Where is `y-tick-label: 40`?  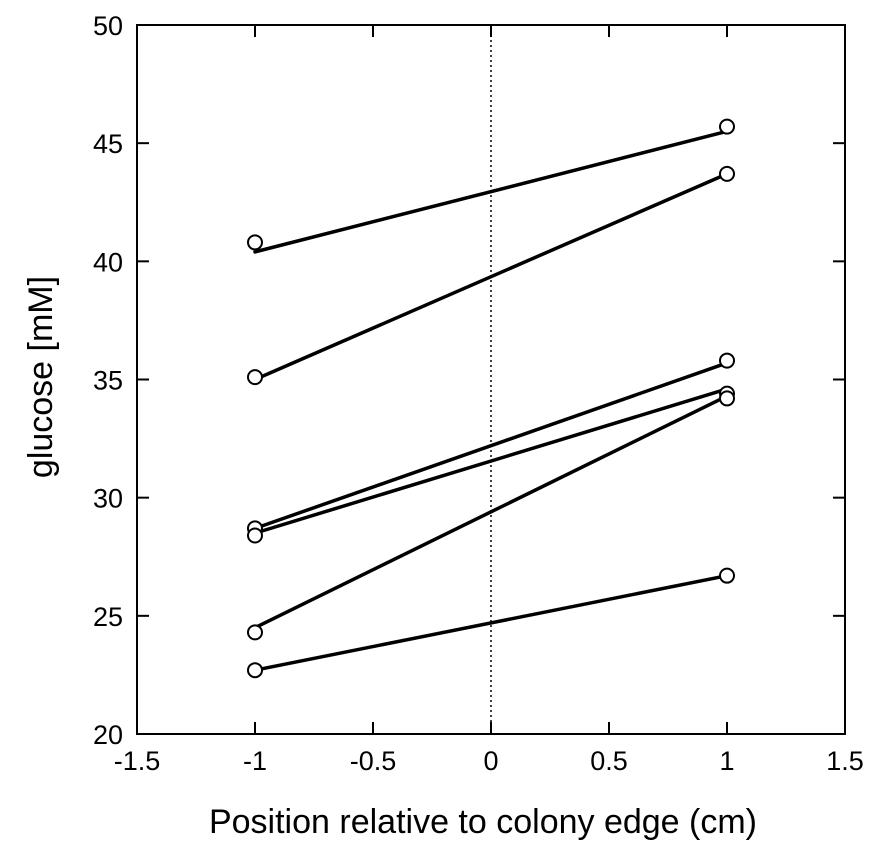
y-tick-label: 40 is located at coordinates (108, 262).